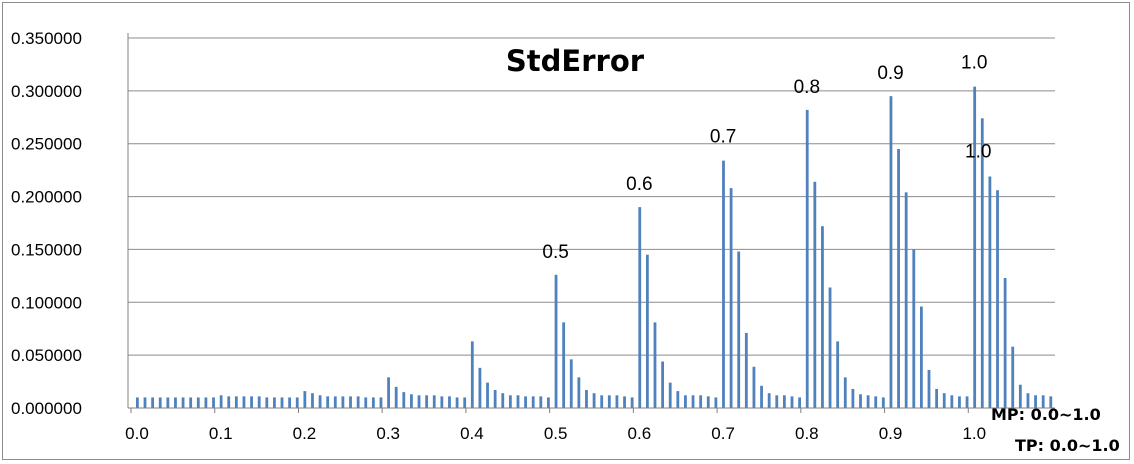 Image resolution: width=1134 pixels, height=464 pixels. What do you see at coordinates (807, 433) in the screenshot?
I see `x-tick-label: 0.8` at bounding box center [807, 433].